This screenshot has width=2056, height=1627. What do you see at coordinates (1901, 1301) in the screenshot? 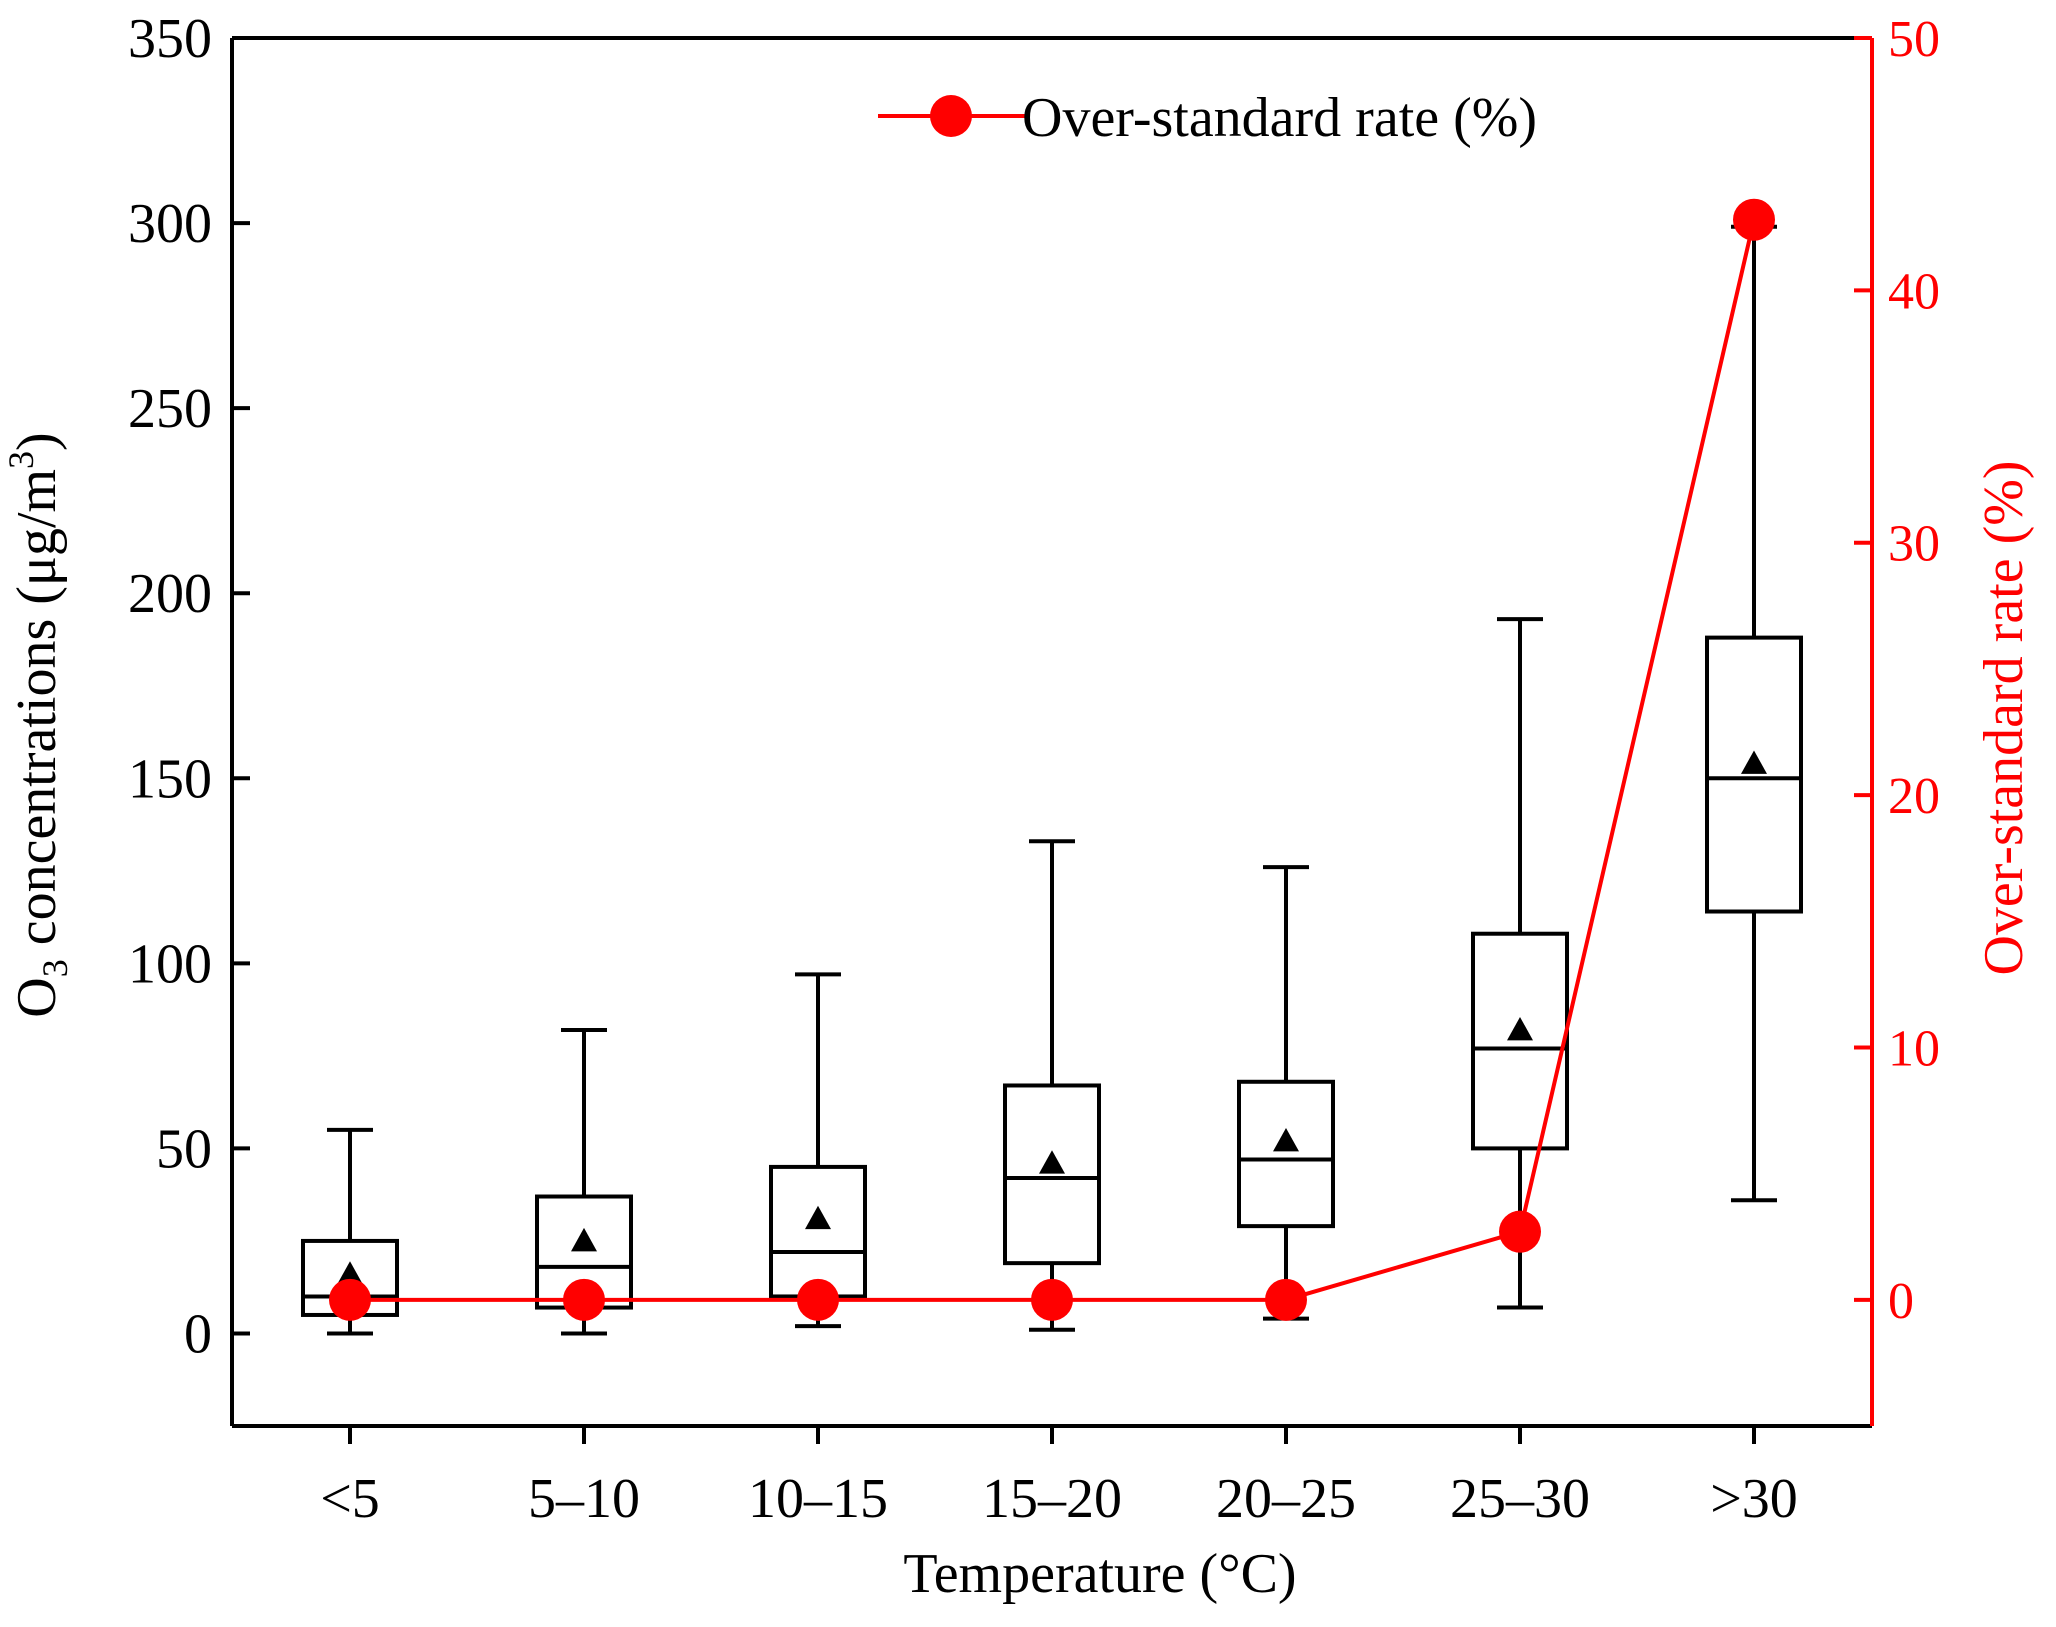
I see `y-tick-label-right: 0` at bounding box center [1901, 1301].